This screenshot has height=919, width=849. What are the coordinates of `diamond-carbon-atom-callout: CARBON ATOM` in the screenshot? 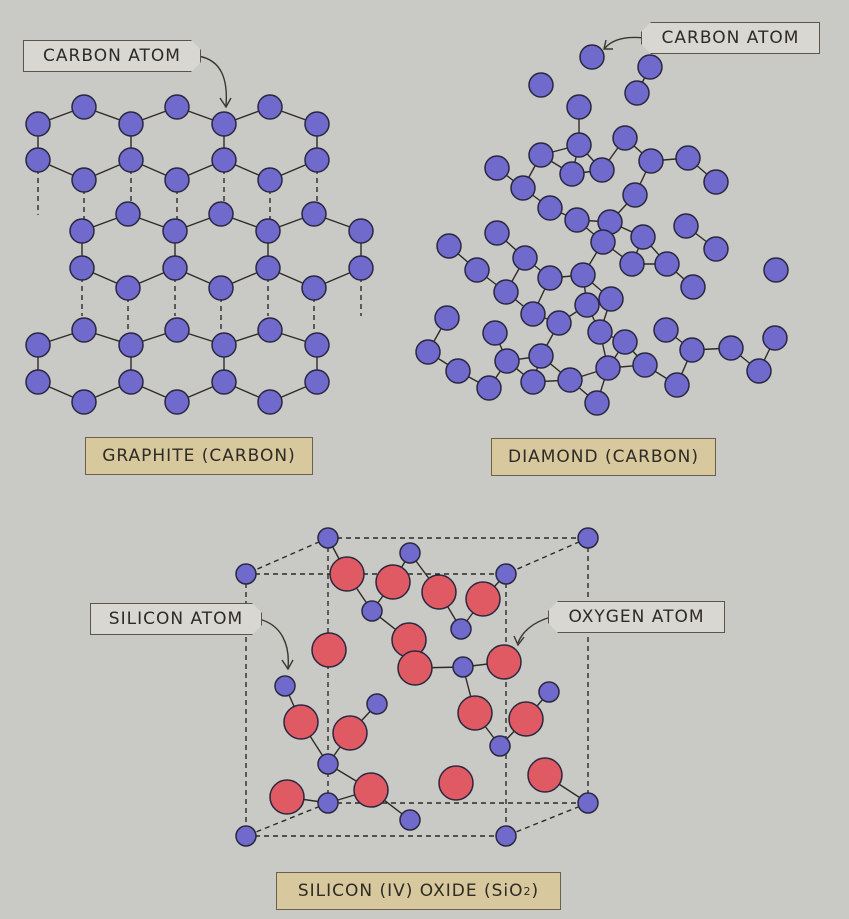 It's located at (730, 38).